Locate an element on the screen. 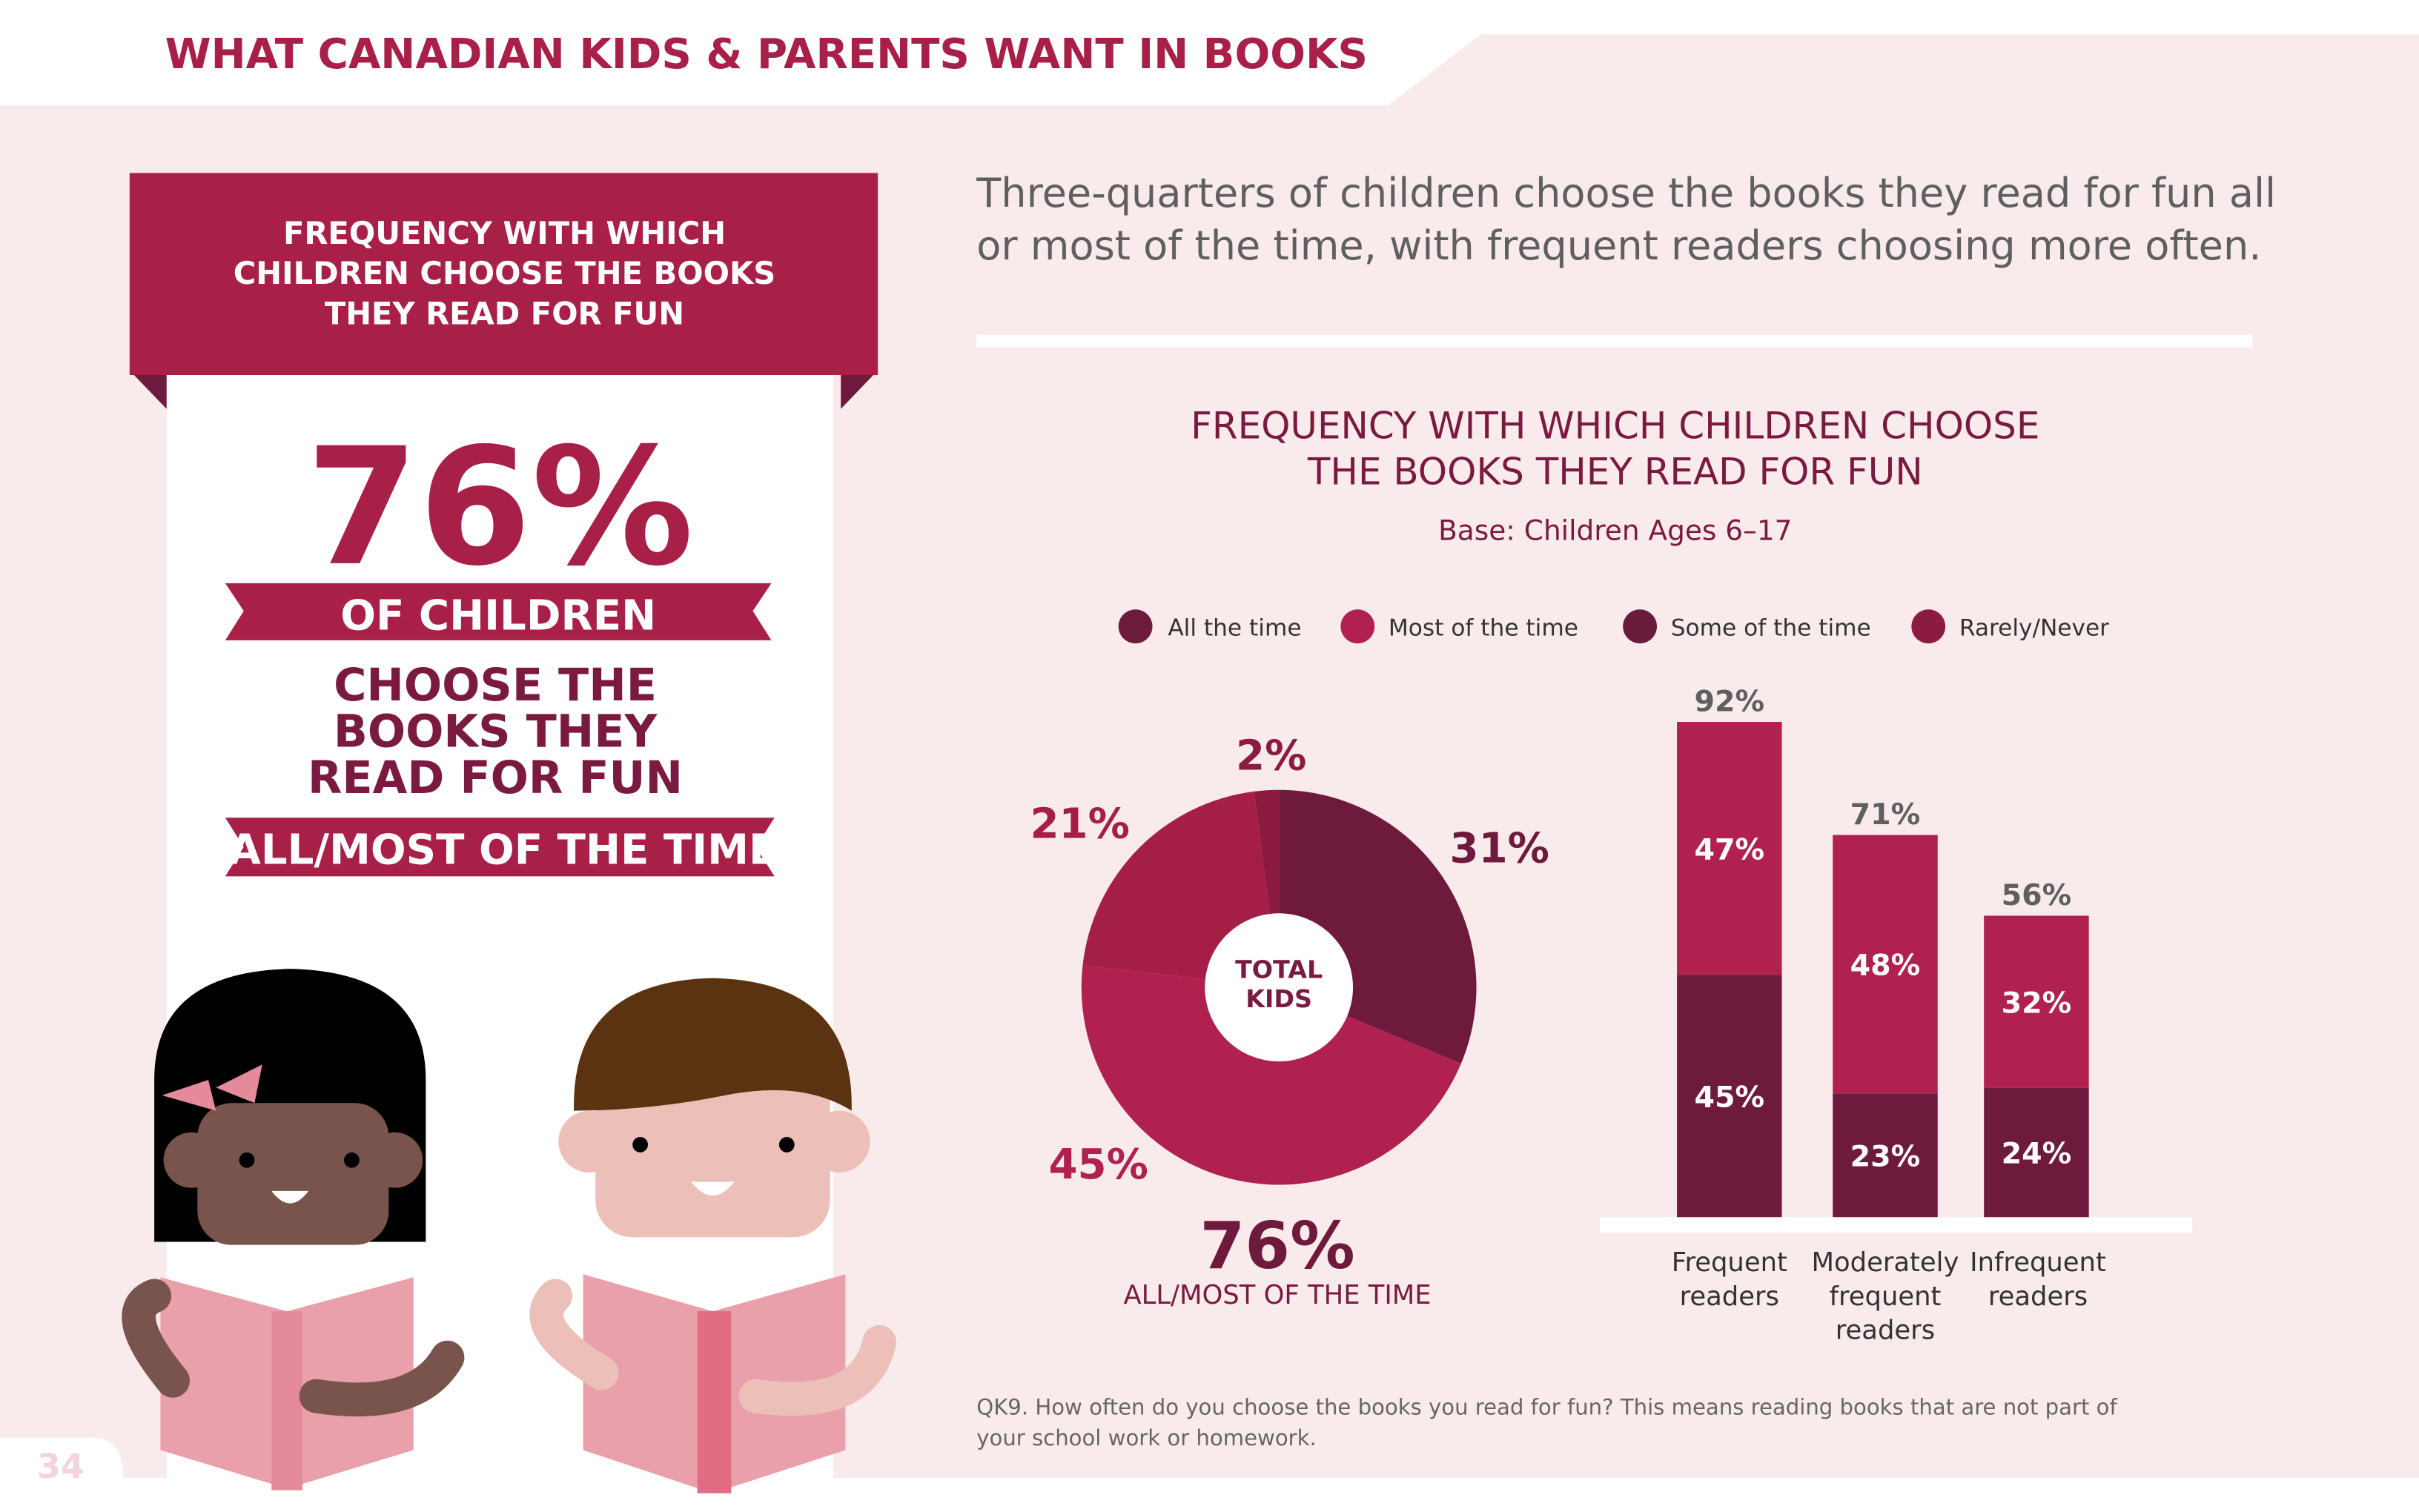  bar-category-label: Infrequent is located at coordinates (2038, 1262).